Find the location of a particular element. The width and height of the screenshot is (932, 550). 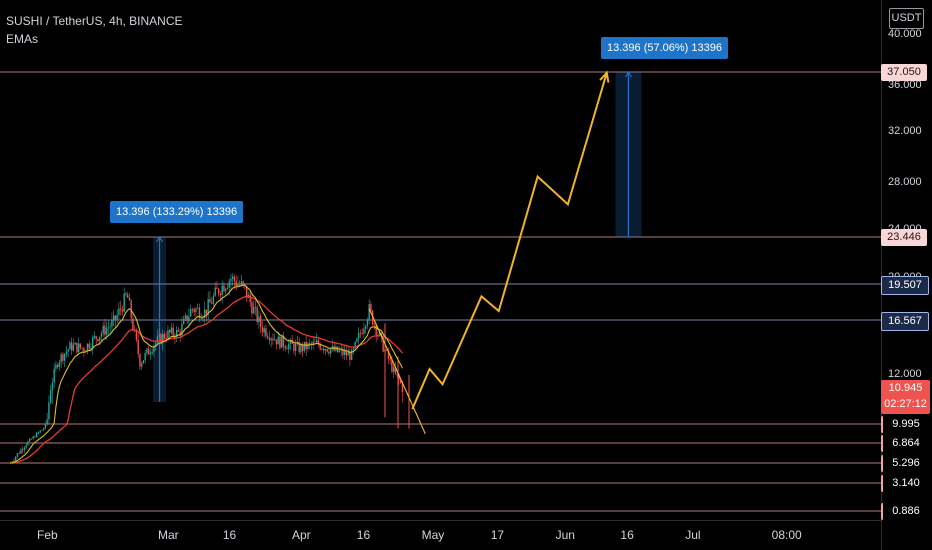

price-tick: 40.000 is located at coordinates (905, 34).